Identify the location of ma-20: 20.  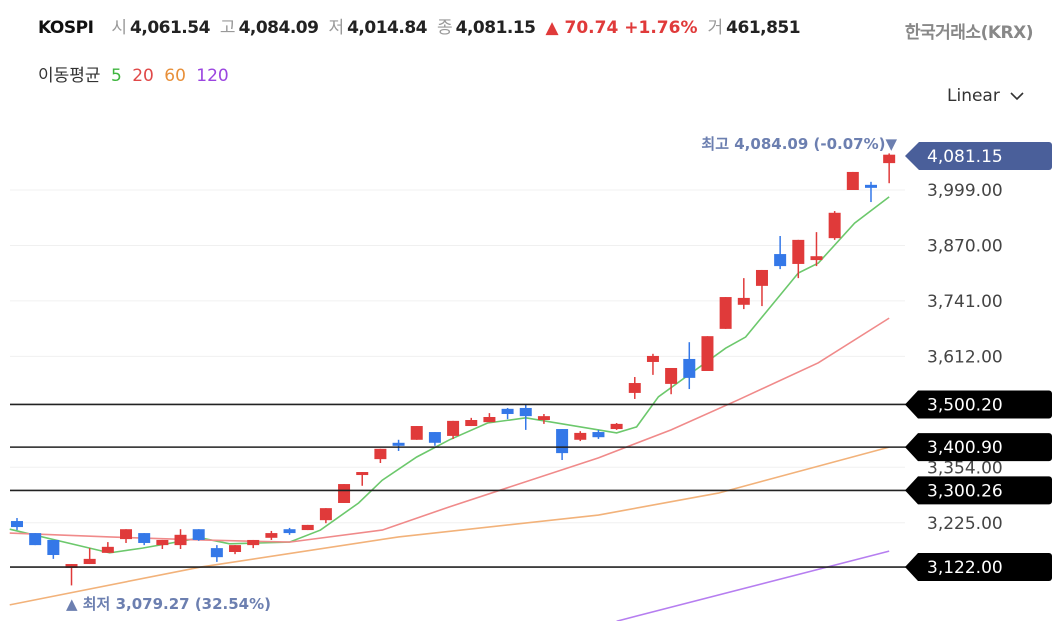
(143, 76).